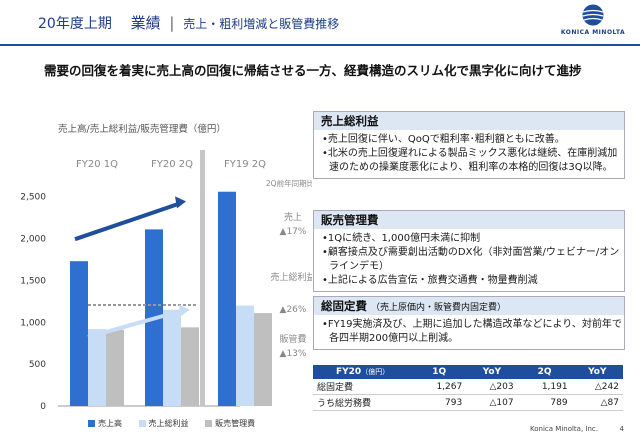 The width and height of the screenshot is (640, 443). Describe the element at coordinates (127, 221) in the screenshot. I see `sales-trend-arrow` at that location.